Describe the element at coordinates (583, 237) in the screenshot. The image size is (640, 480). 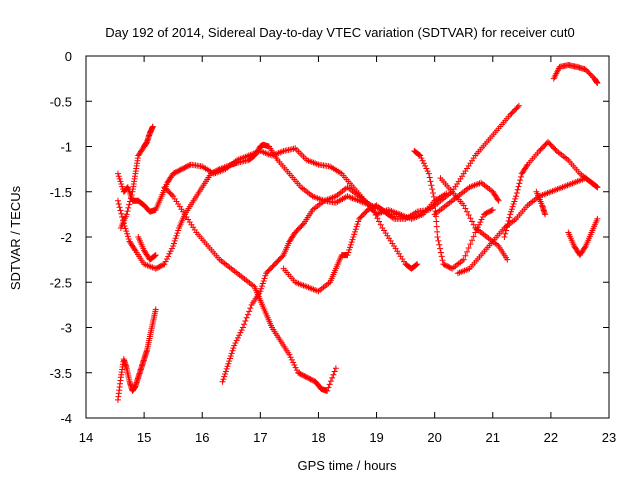
I see `series-arc12` at that location.